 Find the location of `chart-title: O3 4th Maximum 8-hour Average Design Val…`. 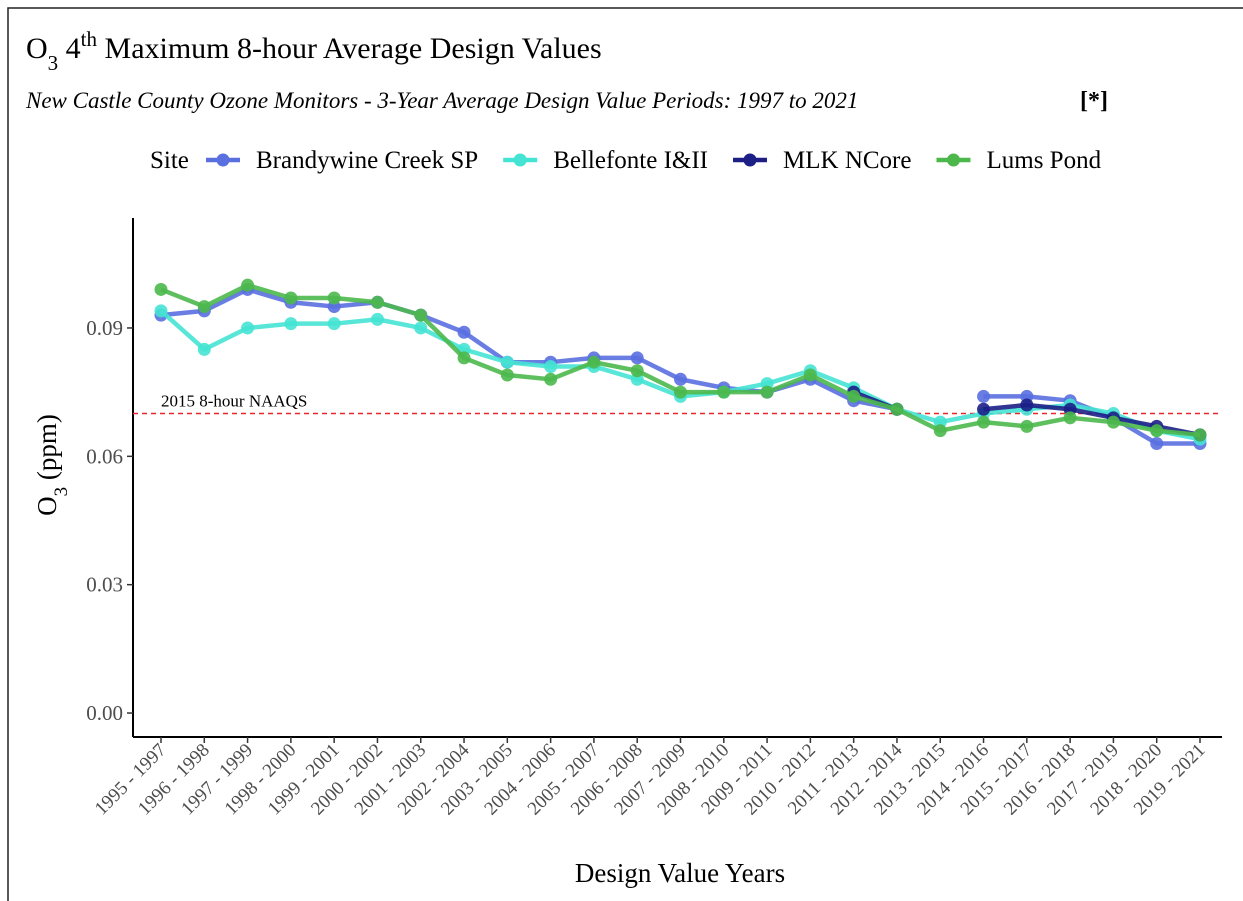

chart-title: O3 4th Maximum 8-hour Average Design Val… is located at coordinates (314, 51).